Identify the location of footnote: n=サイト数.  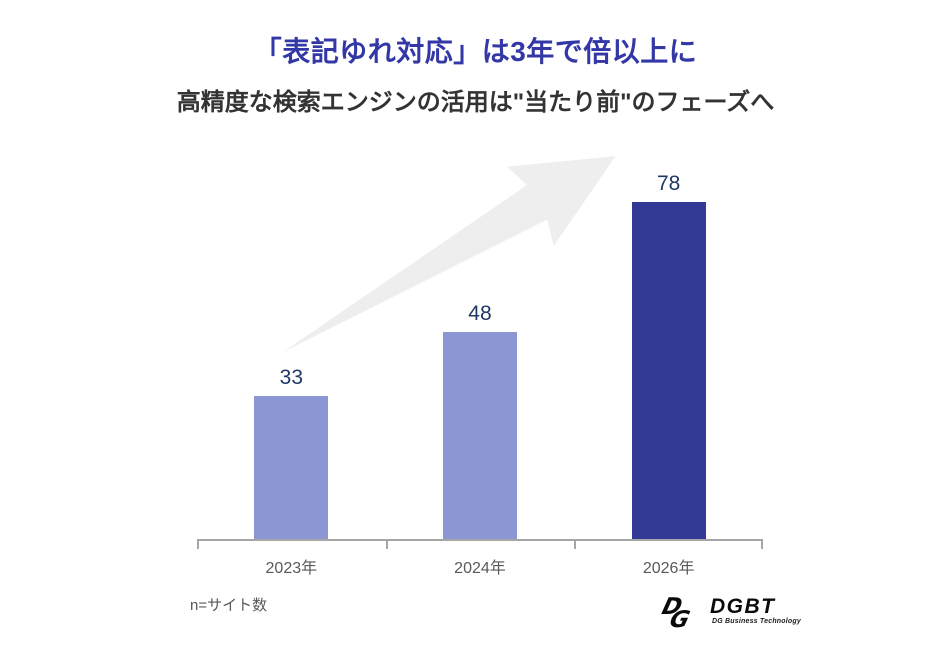
(229, 605).